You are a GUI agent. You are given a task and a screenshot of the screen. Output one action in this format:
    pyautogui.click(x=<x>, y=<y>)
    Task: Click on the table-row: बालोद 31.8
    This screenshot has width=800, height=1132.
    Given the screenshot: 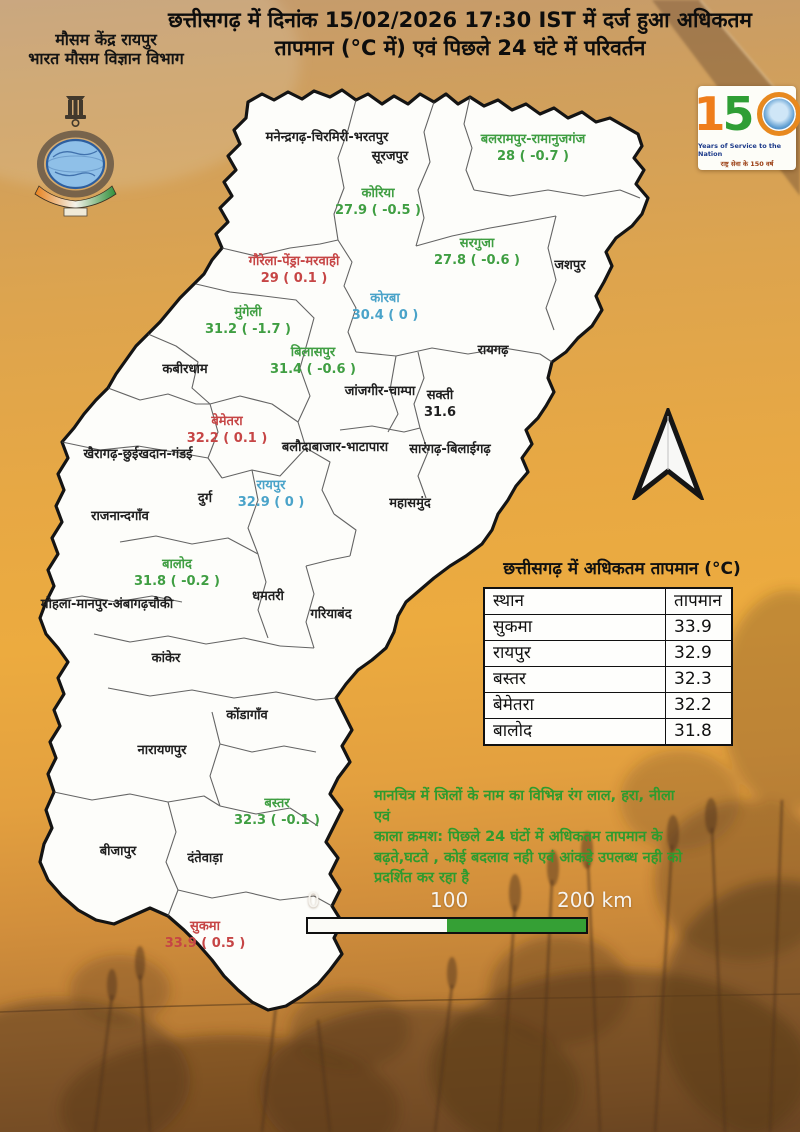 What is the action you would take?
    pyautogui.click(x=608, y=731)
    